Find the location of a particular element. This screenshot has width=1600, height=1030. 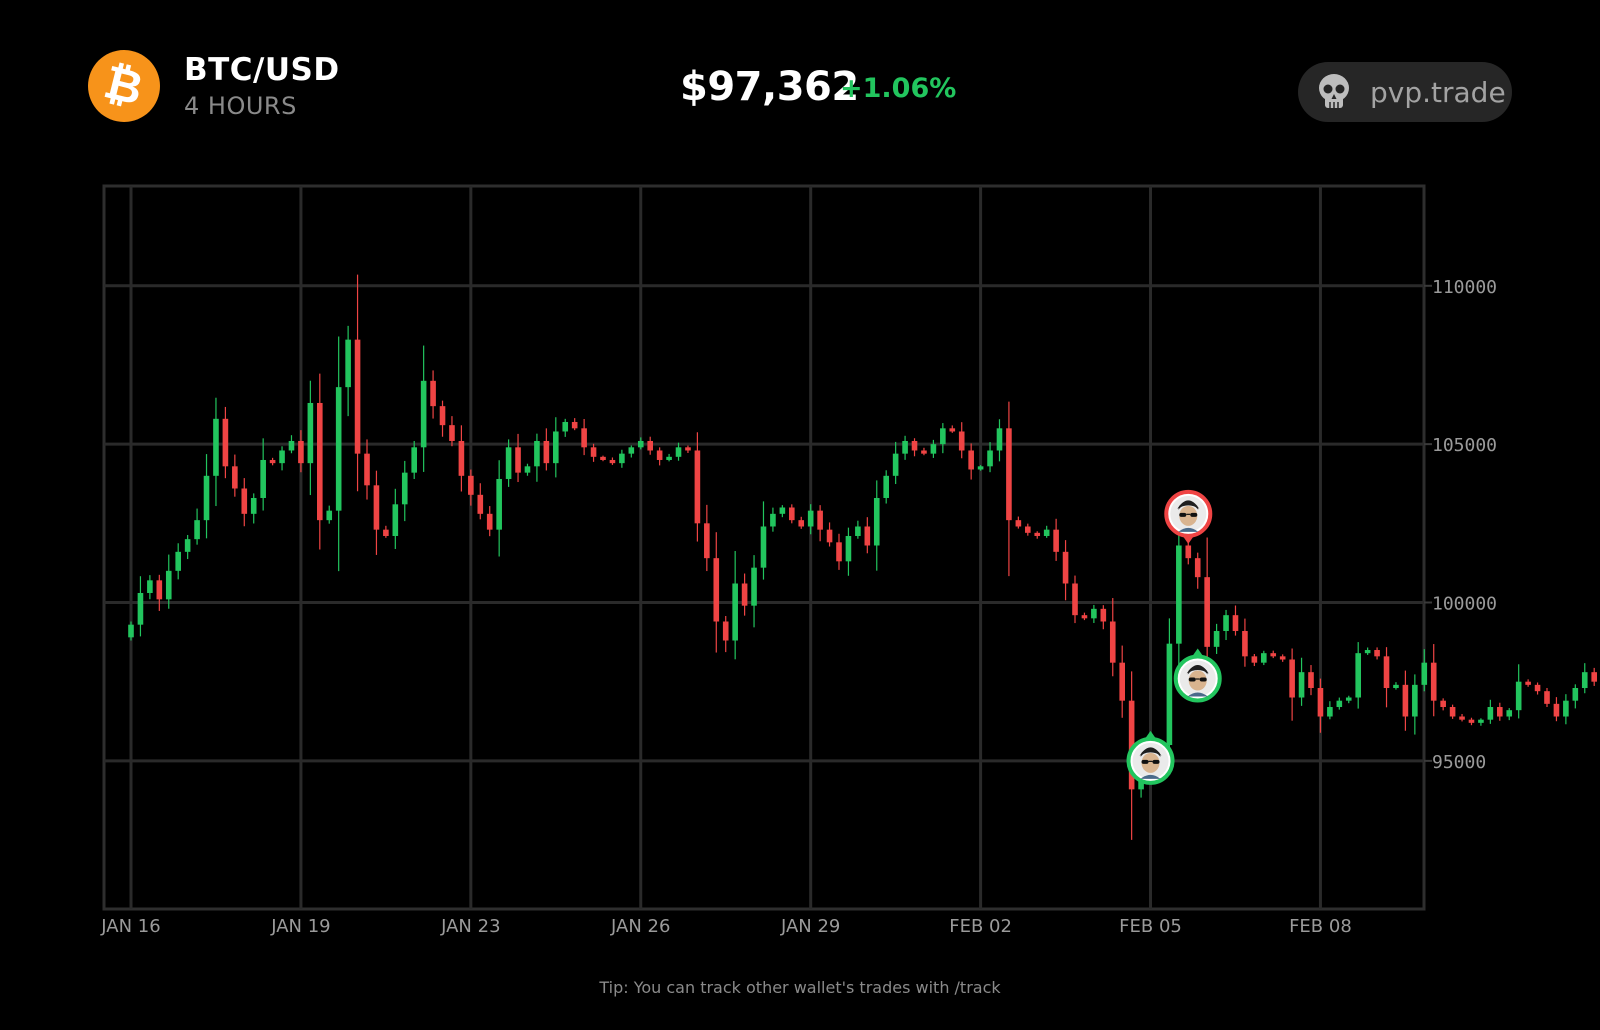

x-tick-label: FEB 08 is located at coordinates (1320, 926).